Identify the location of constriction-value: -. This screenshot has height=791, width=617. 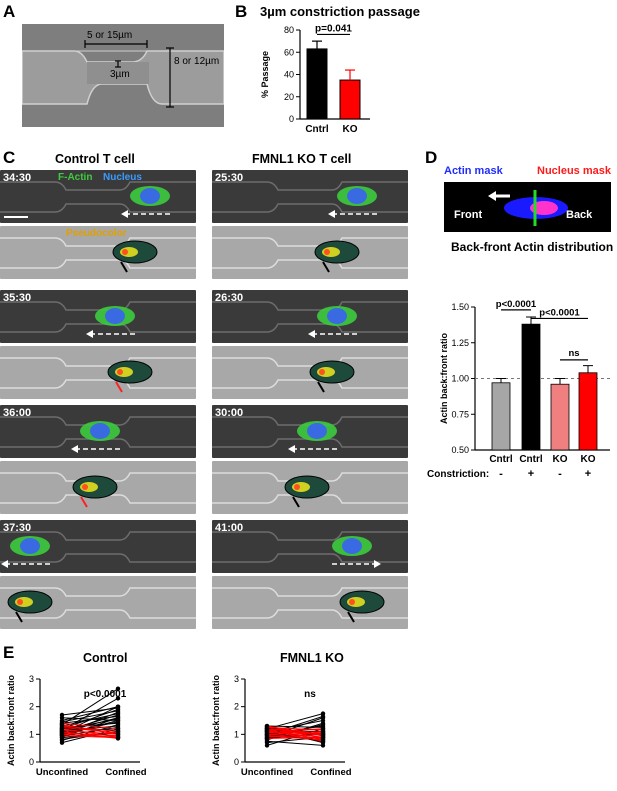
(560, 474).